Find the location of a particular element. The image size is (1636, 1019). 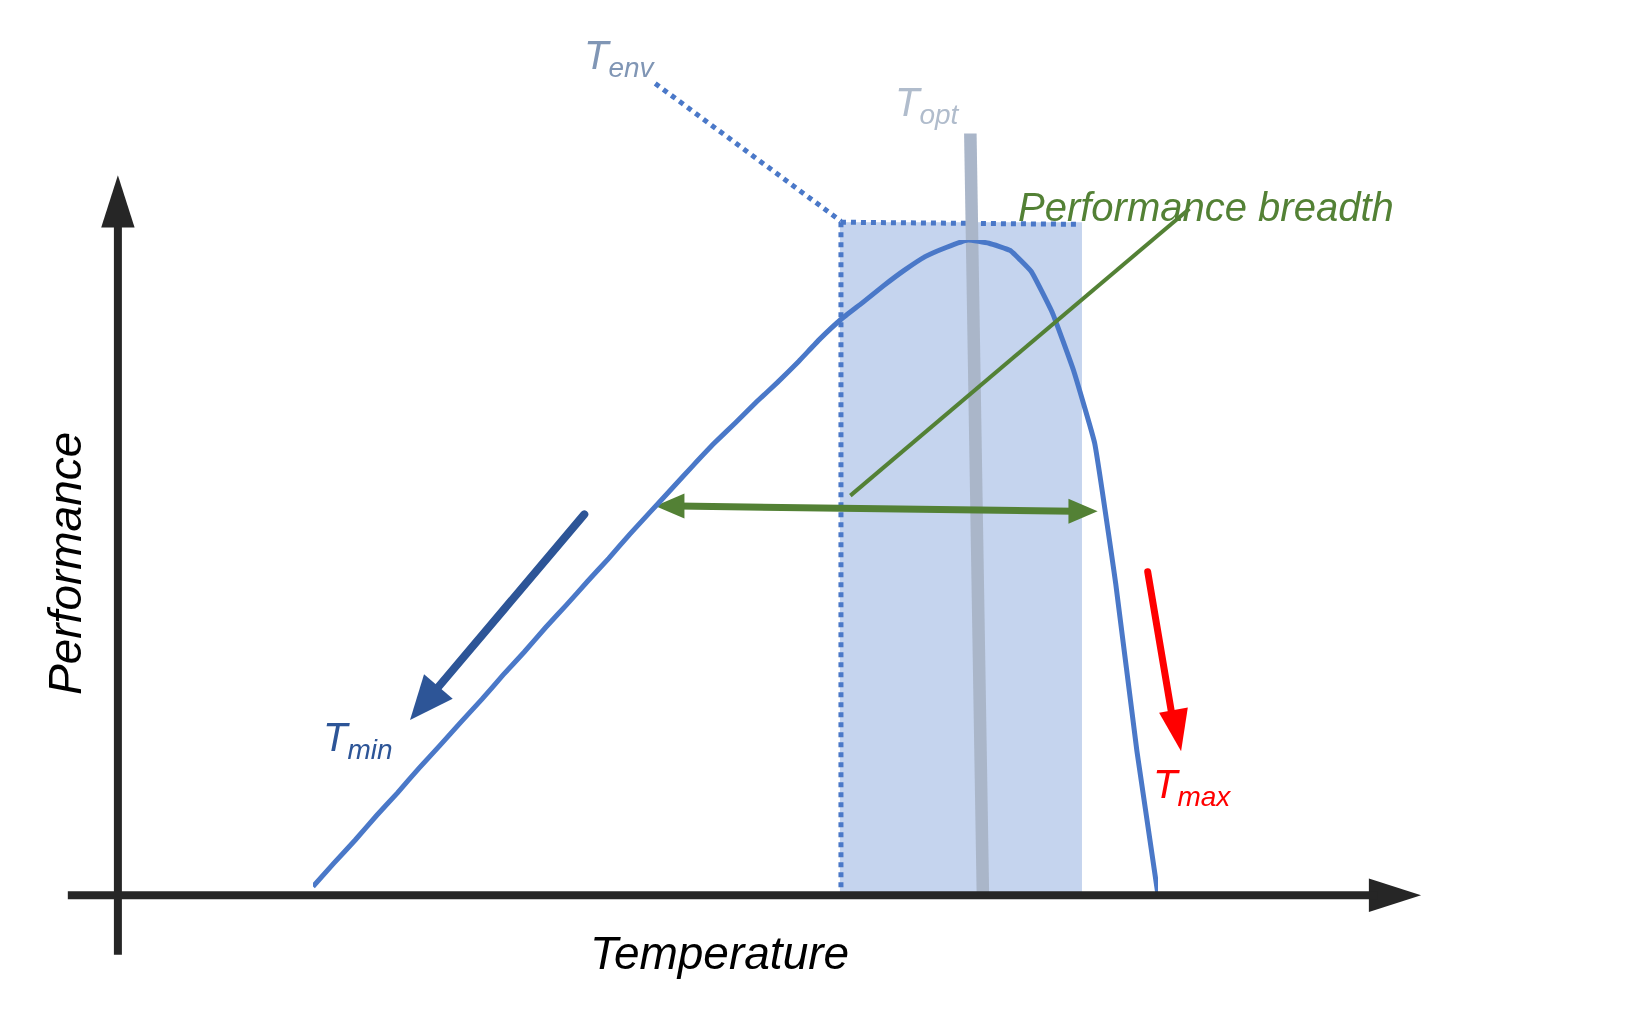

text: T$_{opt}$ is located at coordinates (927, 105).